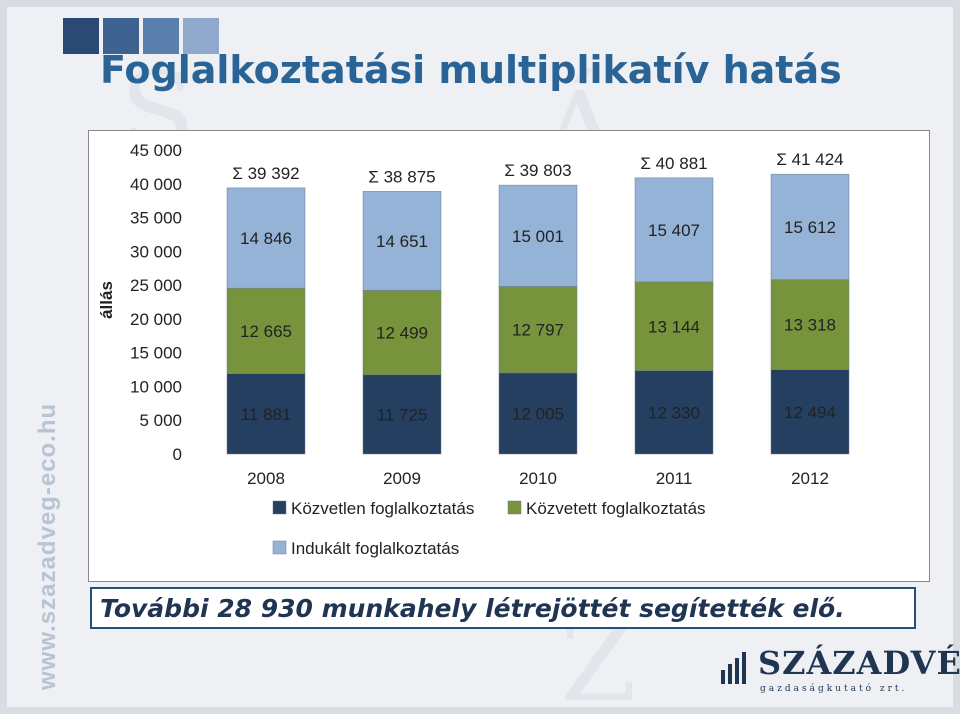 The height and width of the screenshot is (714, 960). What do you see at coordinates (160, 420) in the screenshot?
I see `y-tick-label: 5 000` at bounding box center [160, 420].